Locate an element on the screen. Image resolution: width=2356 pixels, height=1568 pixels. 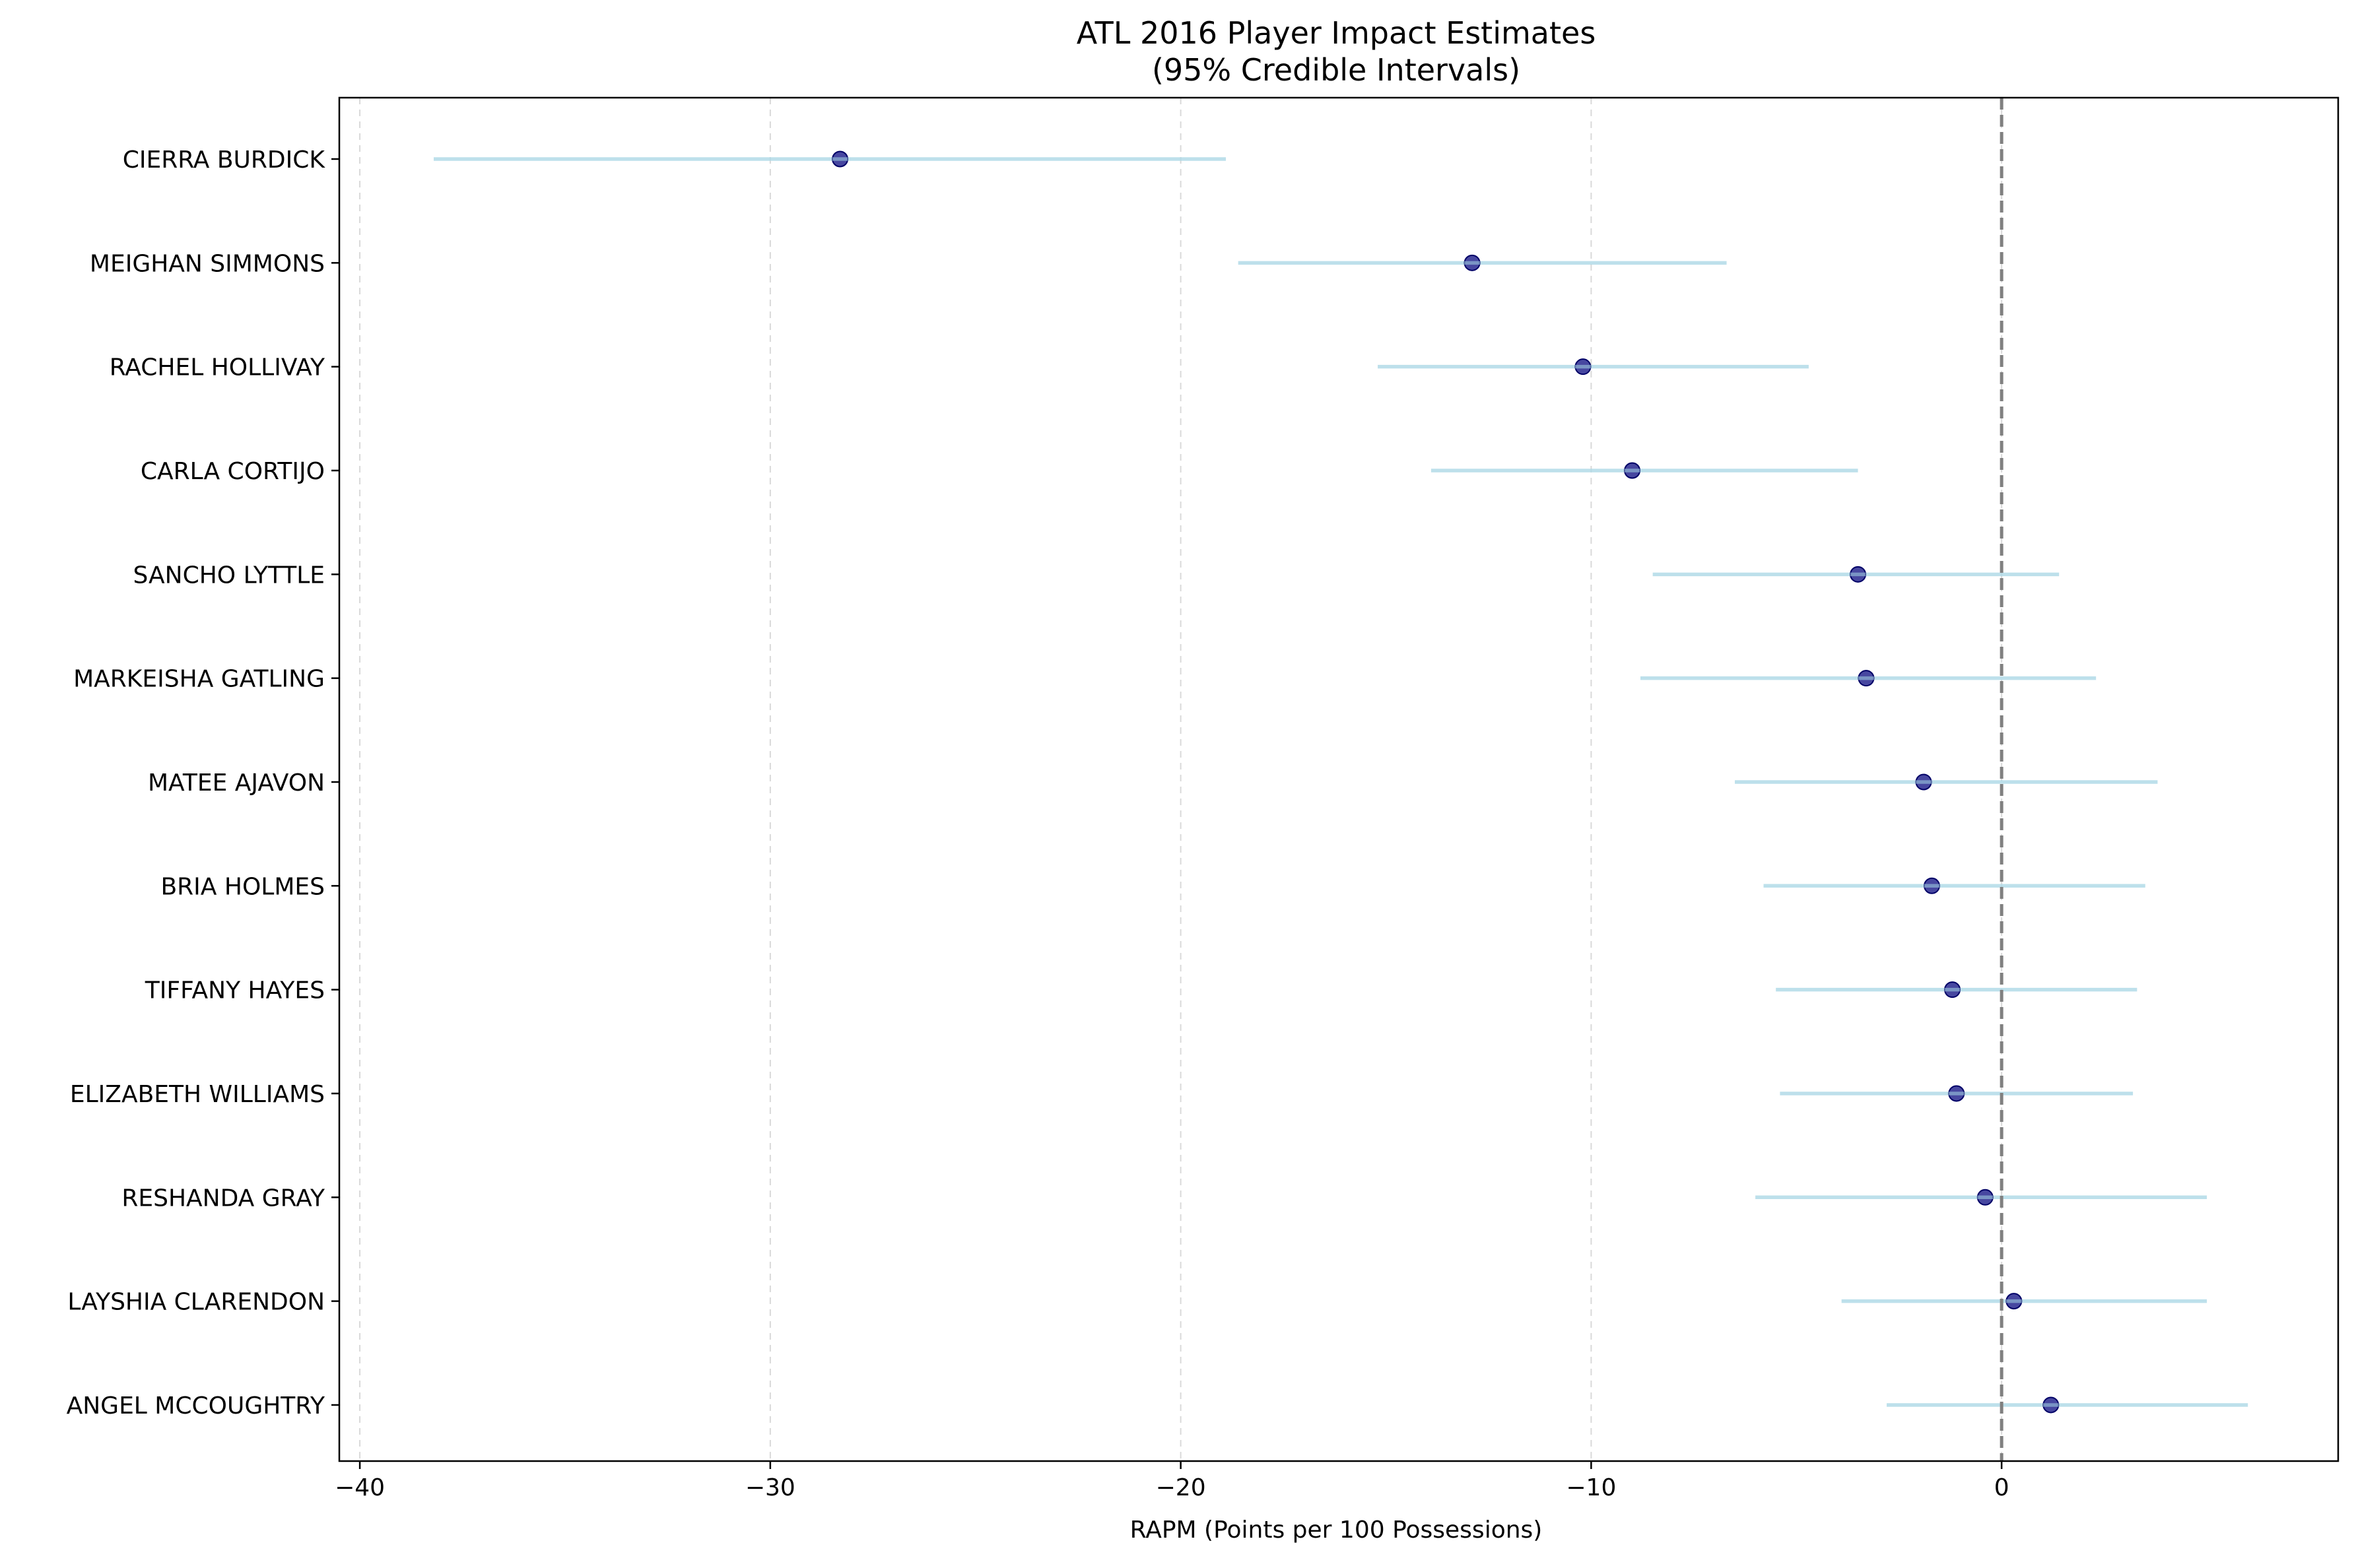
x-axis-ticks: −40 −30 −20 −10 0 is located at coordinates (1172, 1481).